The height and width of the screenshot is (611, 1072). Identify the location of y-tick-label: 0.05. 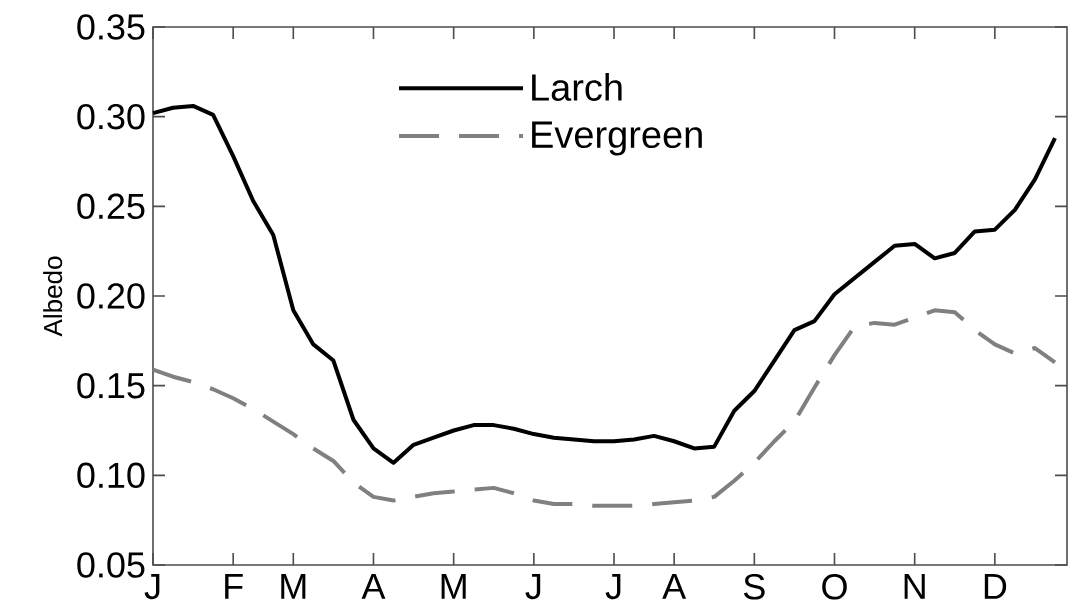
(111, 565).